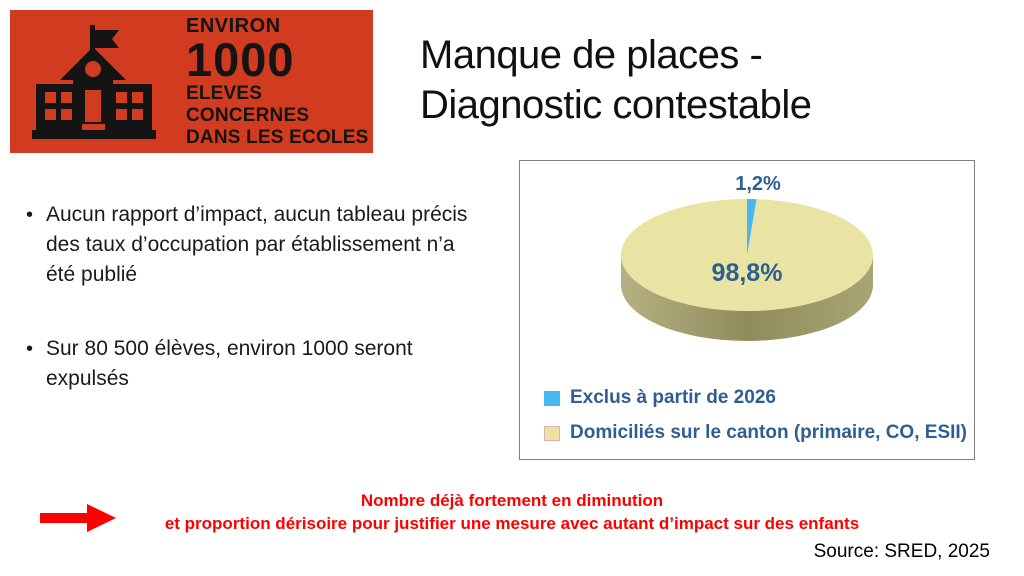  I want to click on legend-label-exclus: Exclus à partir de 2026, so click(673, 397).